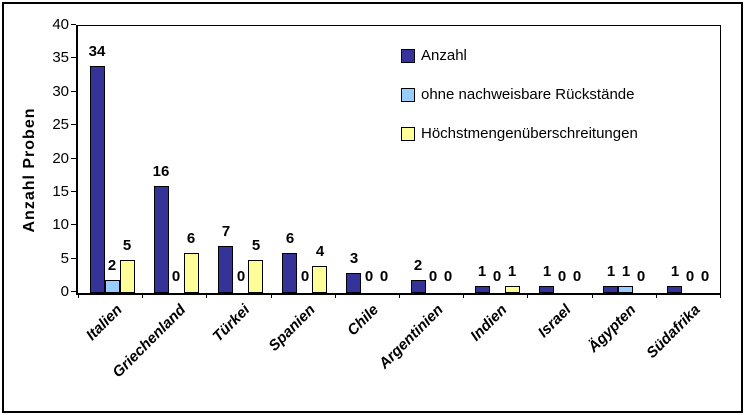 This screenshot has width=745, height=415. I want to click on value-label: 34, so click(97, 51).